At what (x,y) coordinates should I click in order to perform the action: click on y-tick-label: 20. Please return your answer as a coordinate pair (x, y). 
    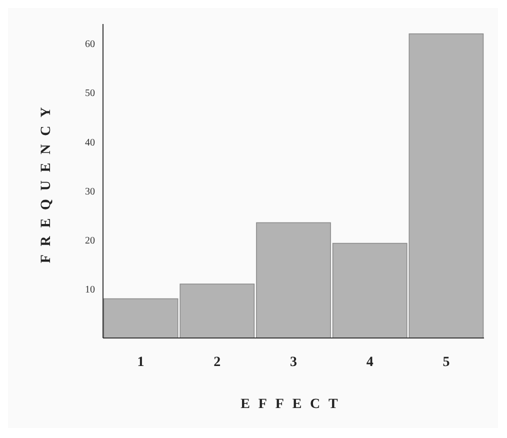
    Looking at the image, I should click on (90, 240).